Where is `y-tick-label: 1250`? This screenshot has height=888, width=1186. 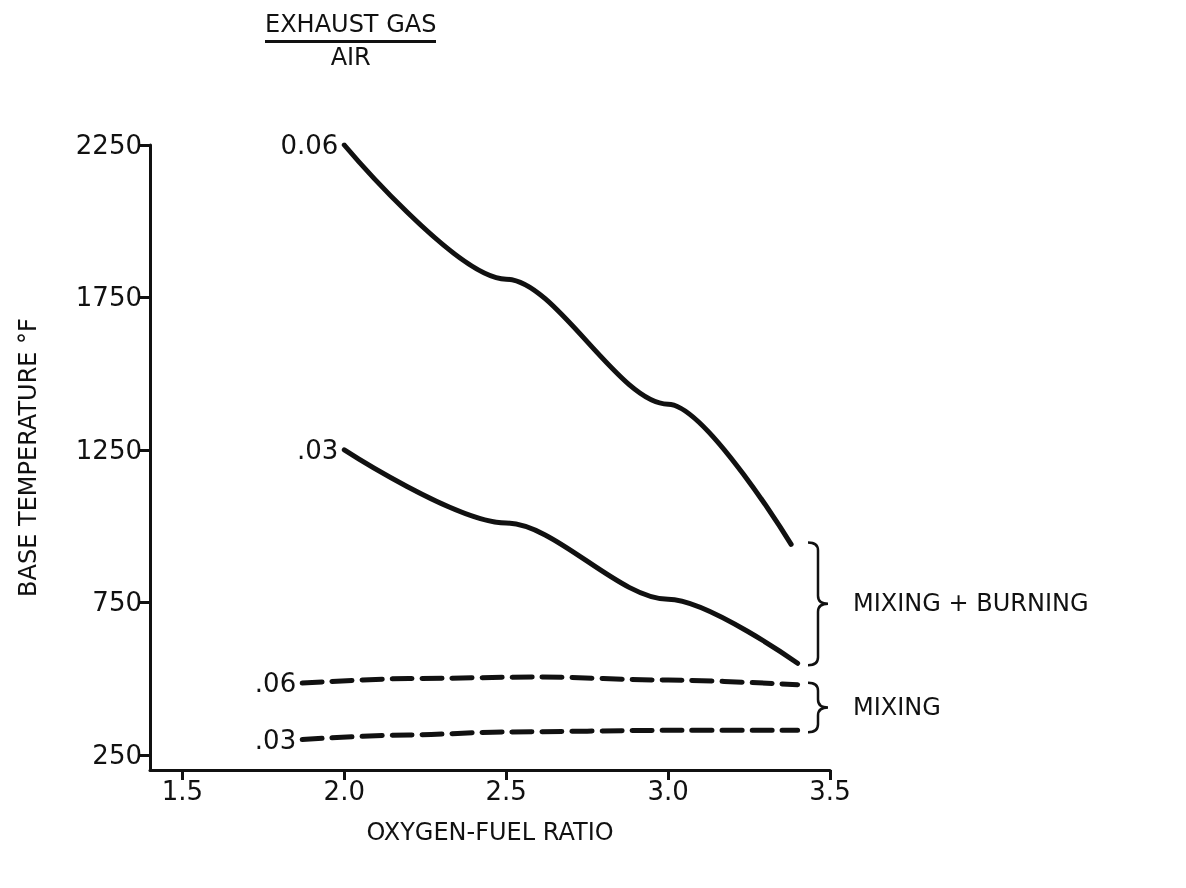 y-tick-label: 1250 is located at coordinates (108, 449).